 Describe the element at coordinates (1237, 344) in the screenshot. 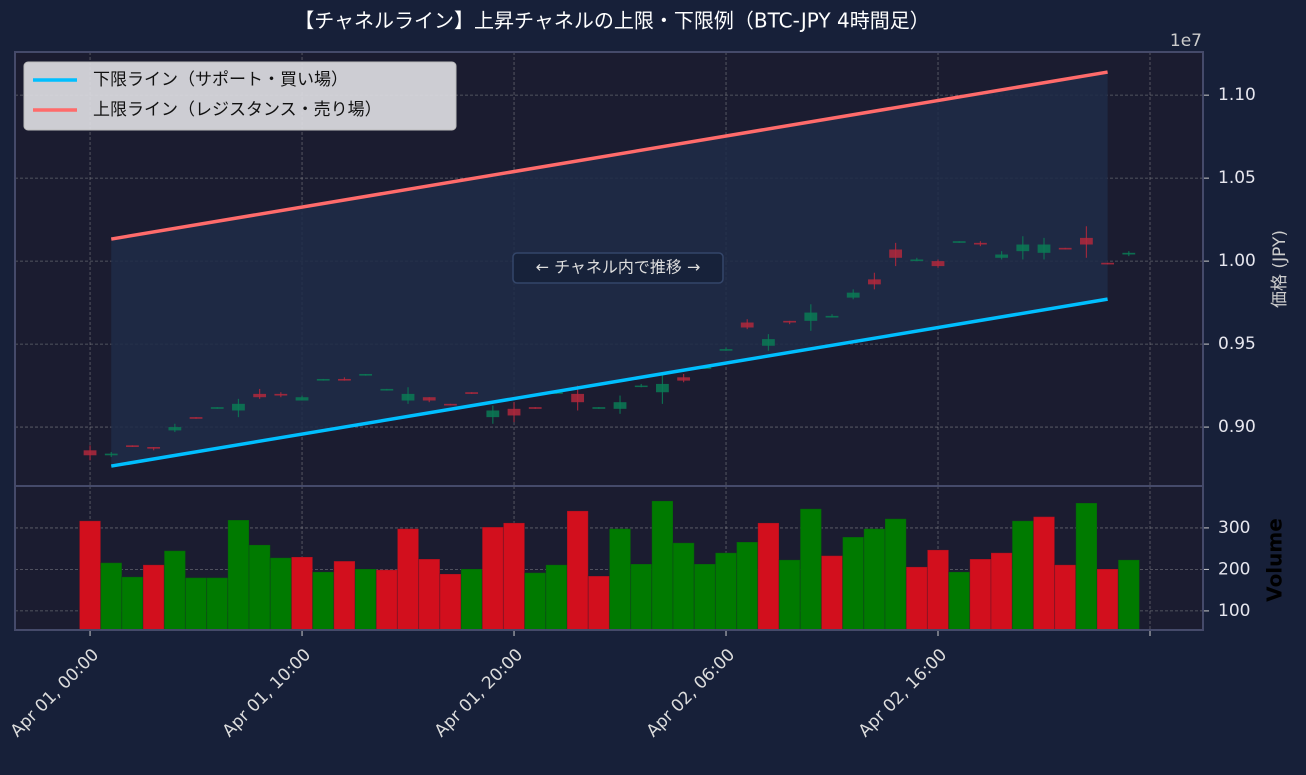

I see `y-tick-label: 0.95` at that location.